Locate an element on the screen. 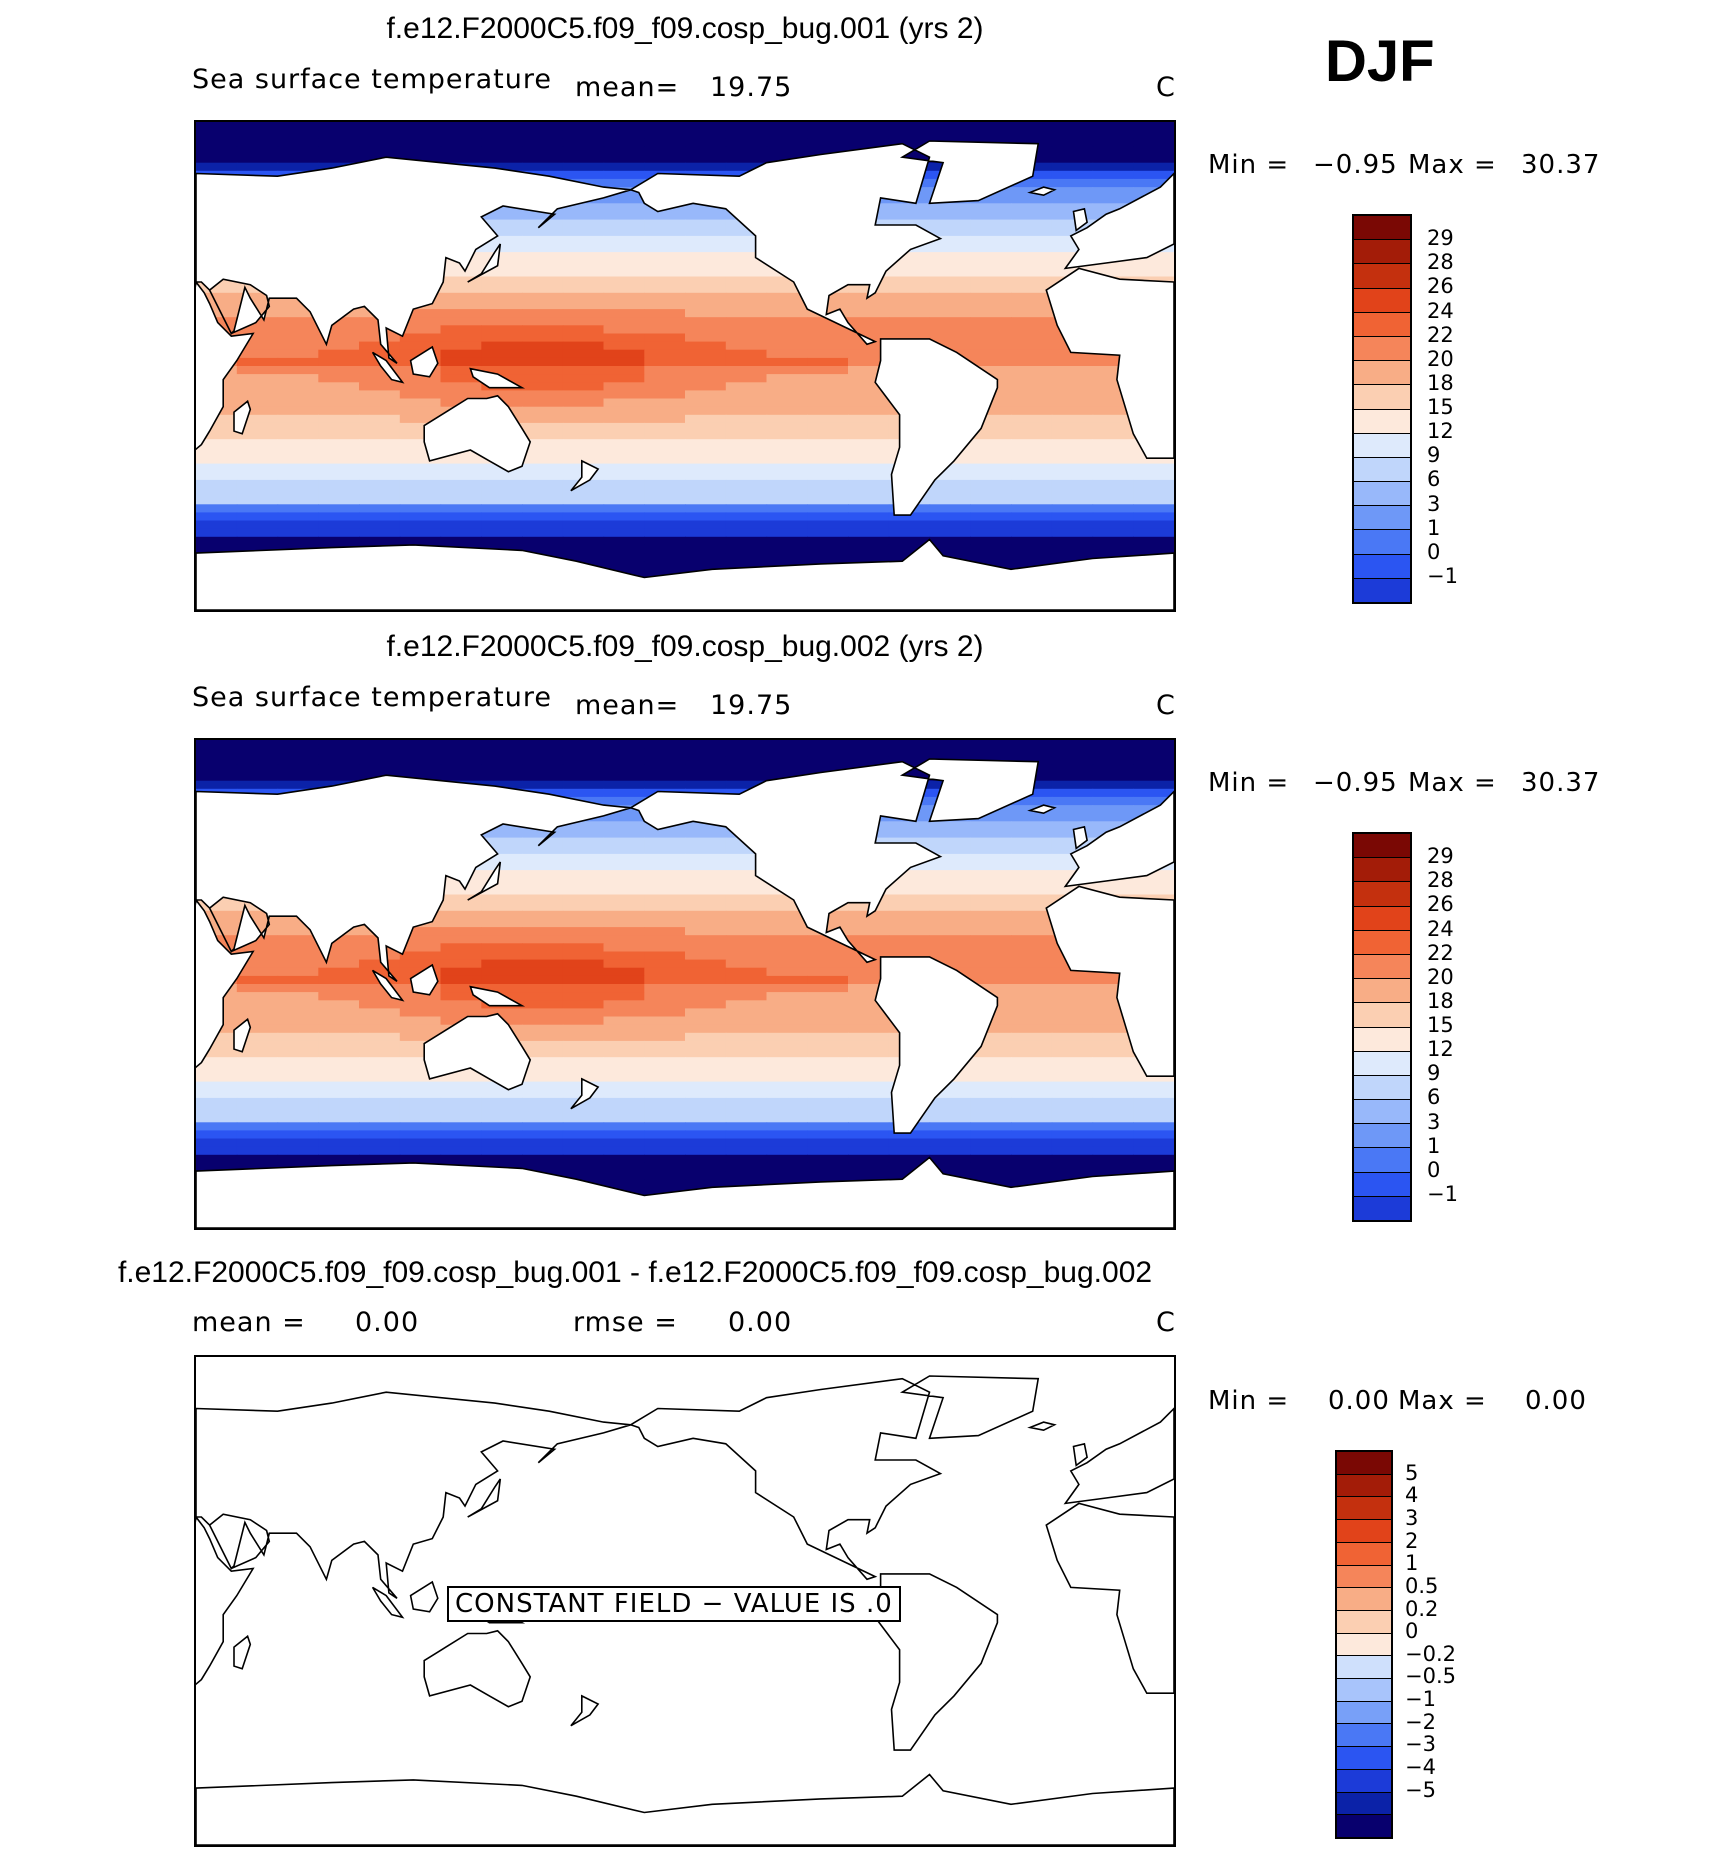 This screenshot has width=1710, height=1852. panel2-colorbar-labels: 29 28 26 24 22 20 18 15 12 9 6 3 1 0 −1 is located at coordinates (1467, 603).